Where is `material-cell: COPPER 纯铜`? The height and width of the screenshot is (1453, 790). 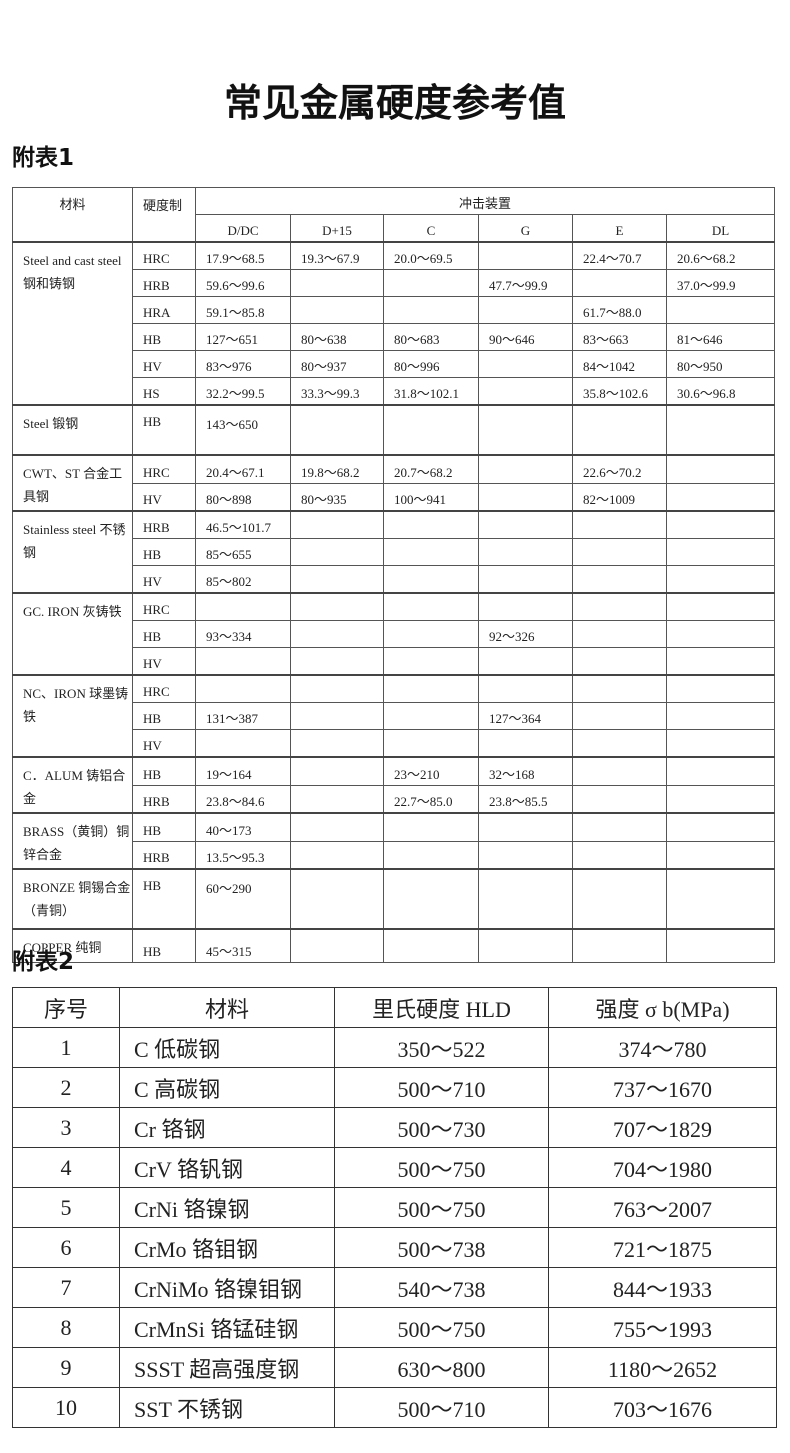
material-cell: COPPER 纯铜 is located at coordinates (72, 945).